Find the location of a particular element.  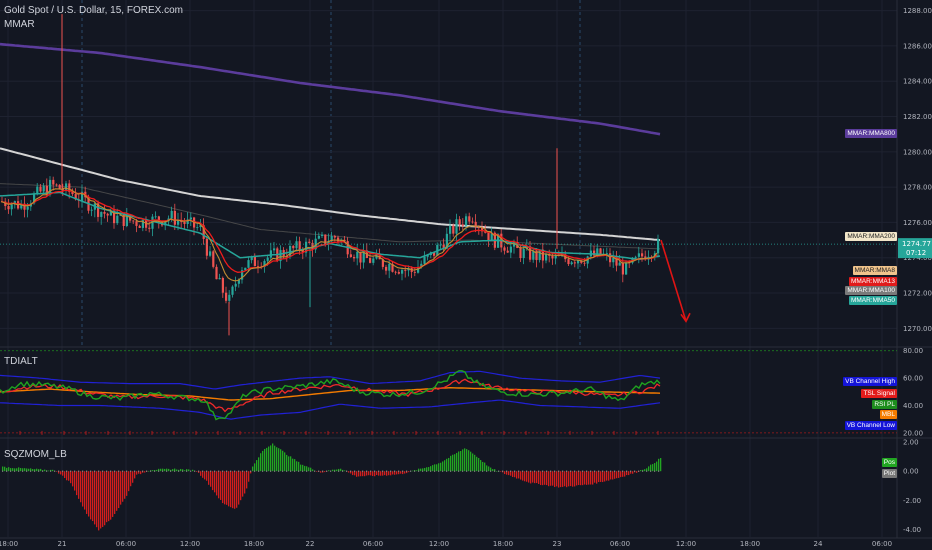

tdi-indicator-label: TDIALT is located at coordinates (21, 361).